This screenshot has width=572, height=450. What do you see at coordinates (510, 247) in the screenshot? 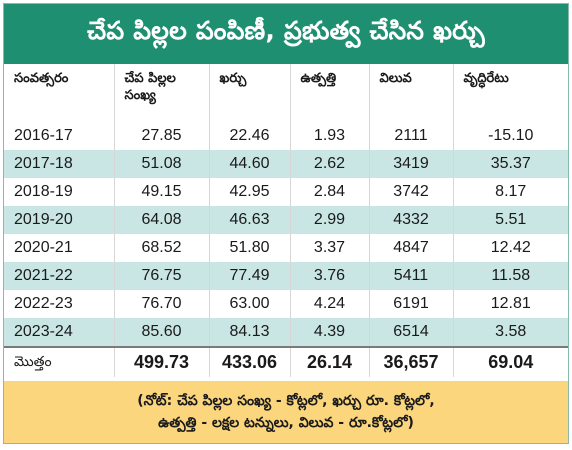
I see `cell-growth-rate: 12.42` at bounding box center [510, 247].